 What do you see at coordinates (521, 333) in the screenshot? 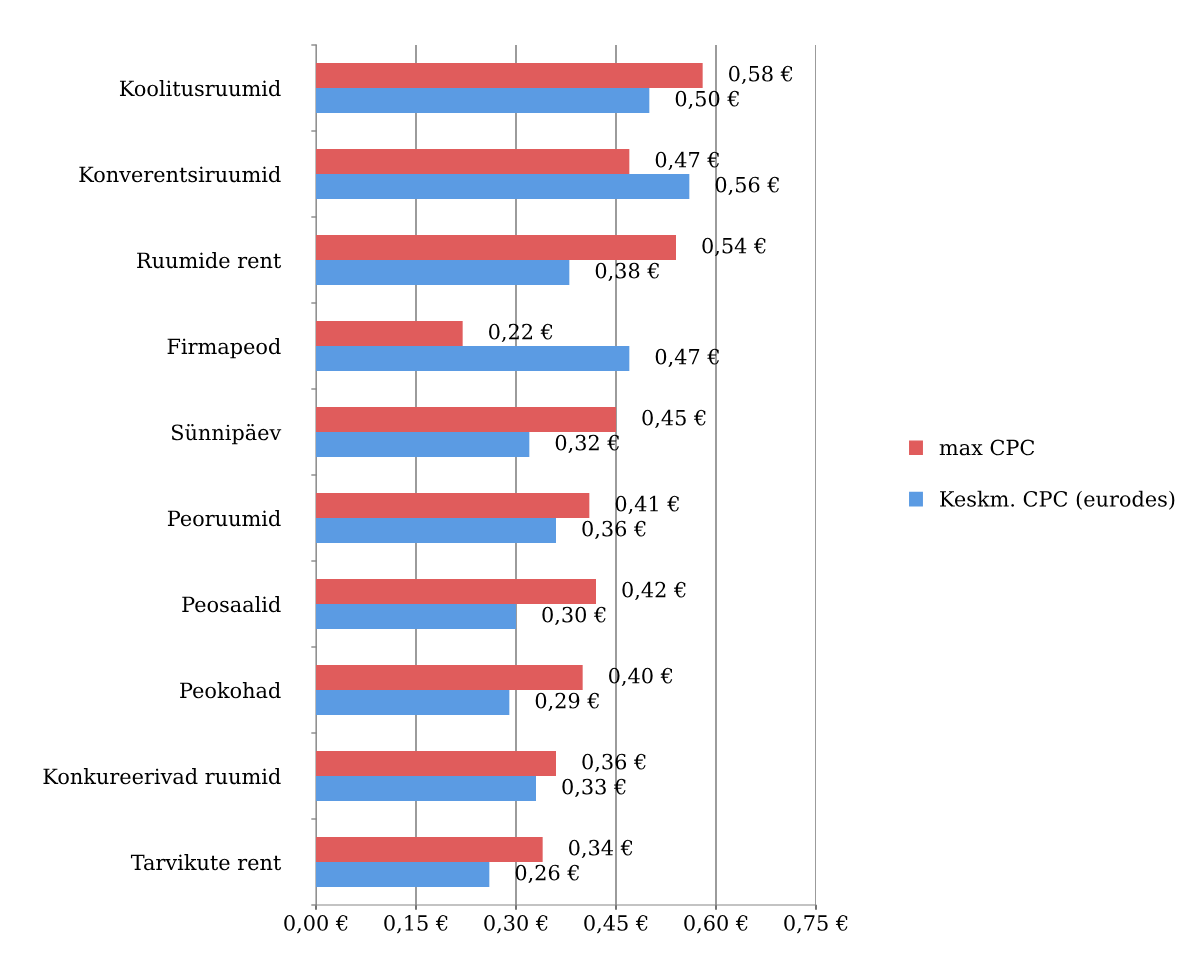
I see `data-label: 0,22 €` at bounding box center [521, 333].